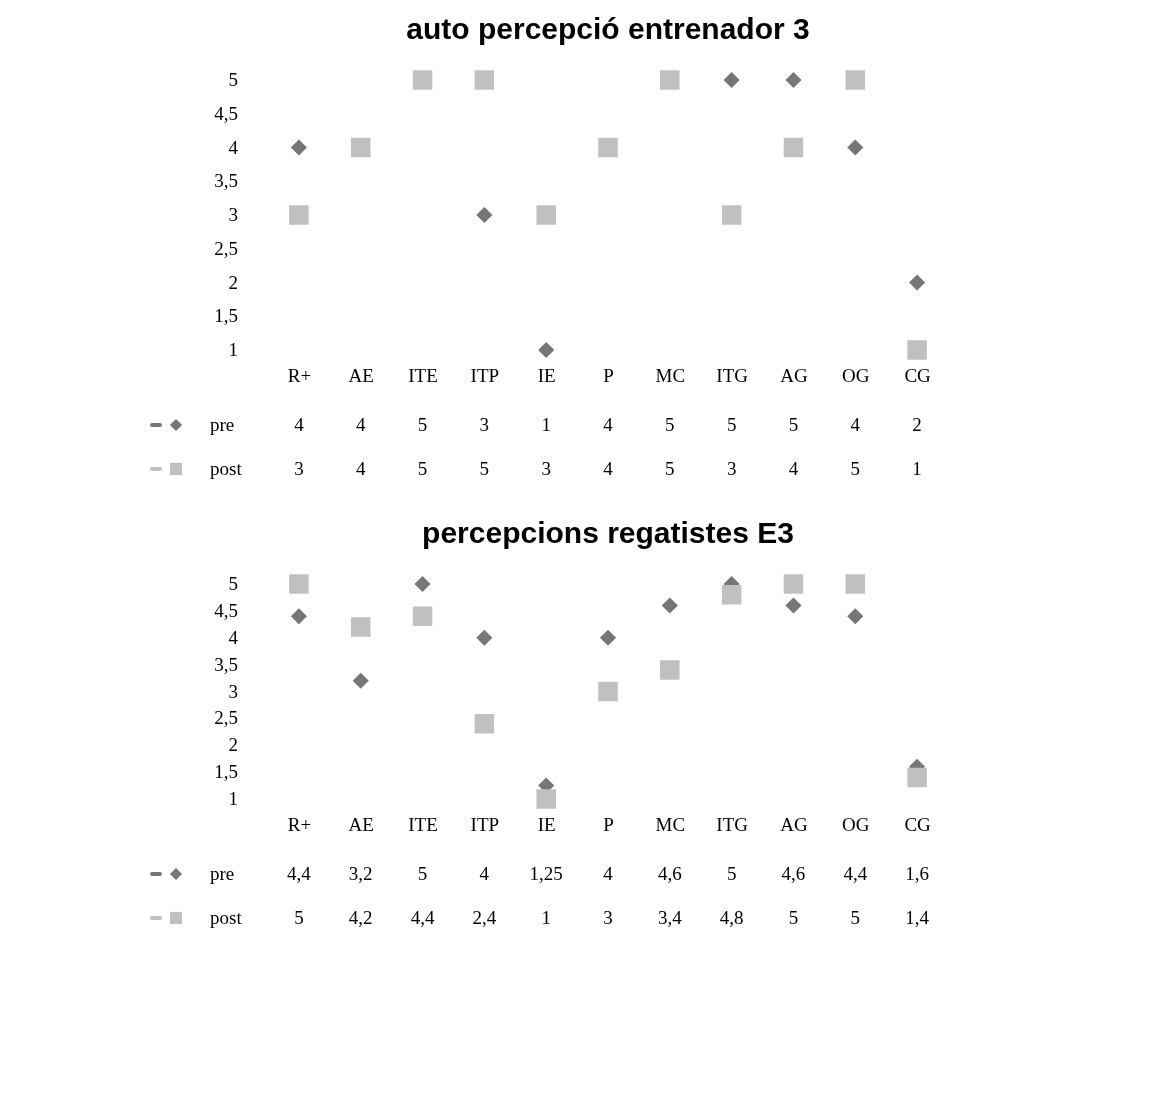  Describe the element at coordinates (794, 824) in the screenshot. I see `x-tick-label: AG` at that location.